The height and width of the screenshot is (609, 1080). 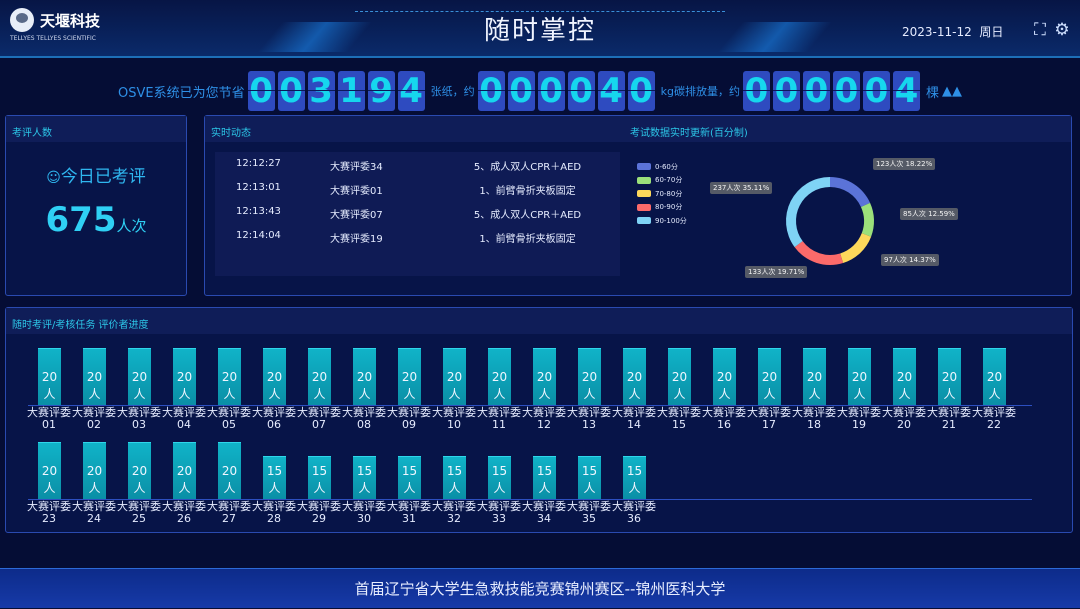 I want to click on feed-row: 12:12:27 大赛评委34 5、成人双人CPR＋AED, so click(x=417, y=165).